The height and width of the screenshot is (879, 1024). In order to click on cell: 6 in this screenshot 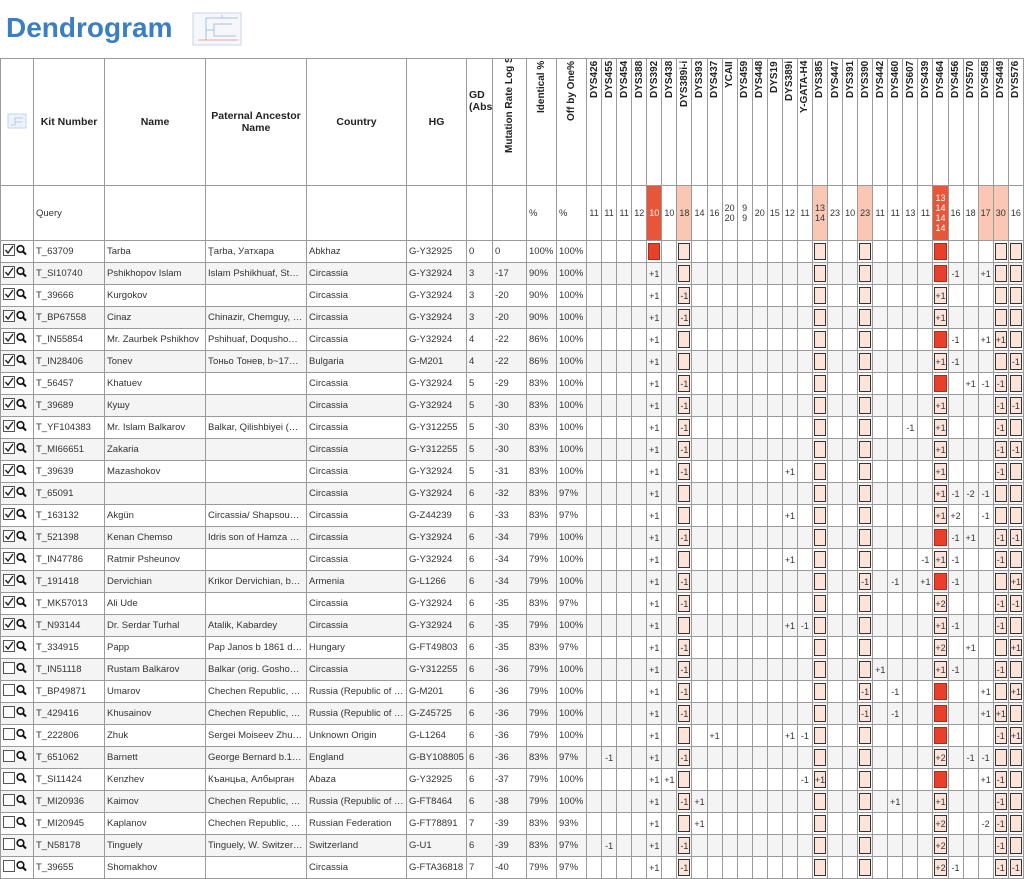, I will do `click(479, 669)`.